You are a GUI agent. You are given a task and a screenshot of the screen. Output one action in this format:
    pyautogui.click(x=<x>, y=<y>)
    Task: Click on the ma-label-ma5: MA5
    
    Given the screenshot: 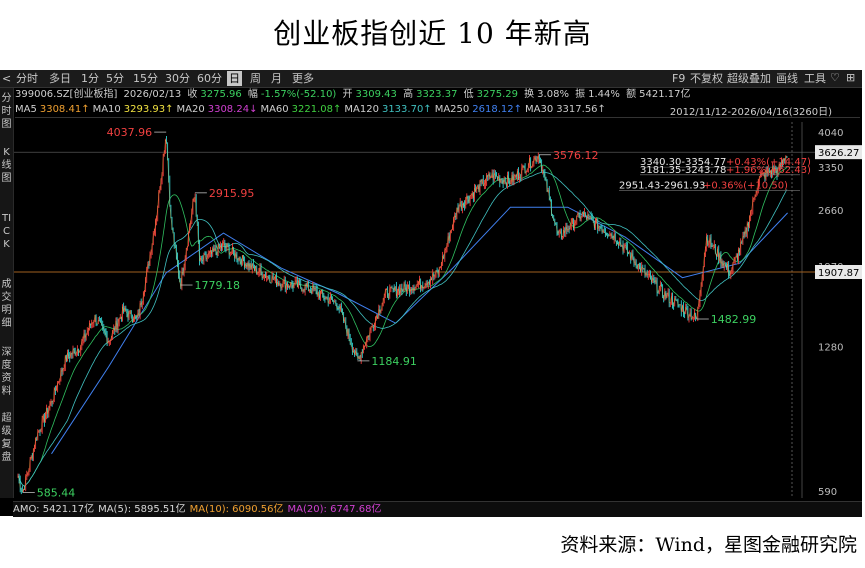 What is the action you would take?
    pyautogui.click(x=26, y=109)
    